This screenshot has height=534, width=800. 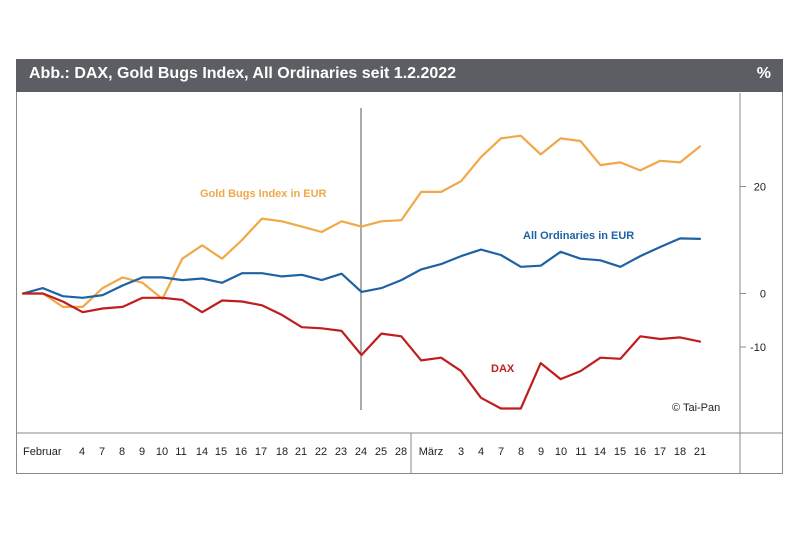 What do you see at coordinates (503, 369) in the screenshot?
I see `series-label-2: DAX` at bounding box center [503, 369].